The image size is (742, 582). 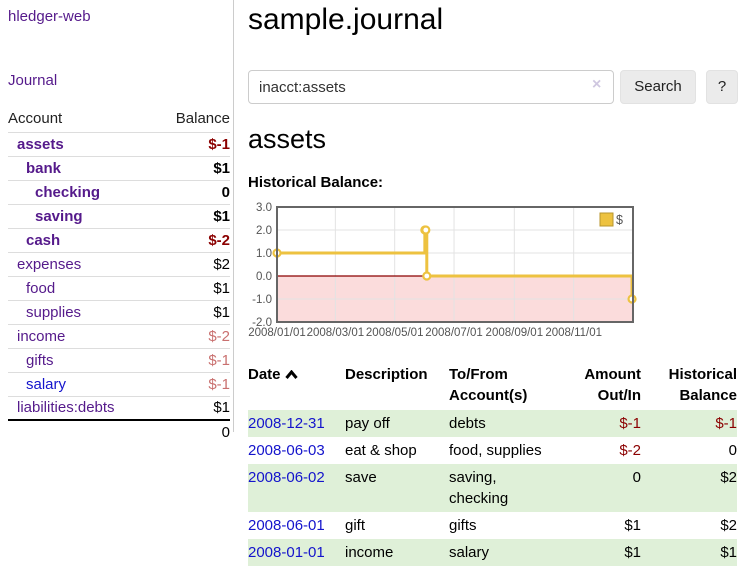 I want to click on transaction-date-link: 2008-06-01, so click(x=286, y=525).